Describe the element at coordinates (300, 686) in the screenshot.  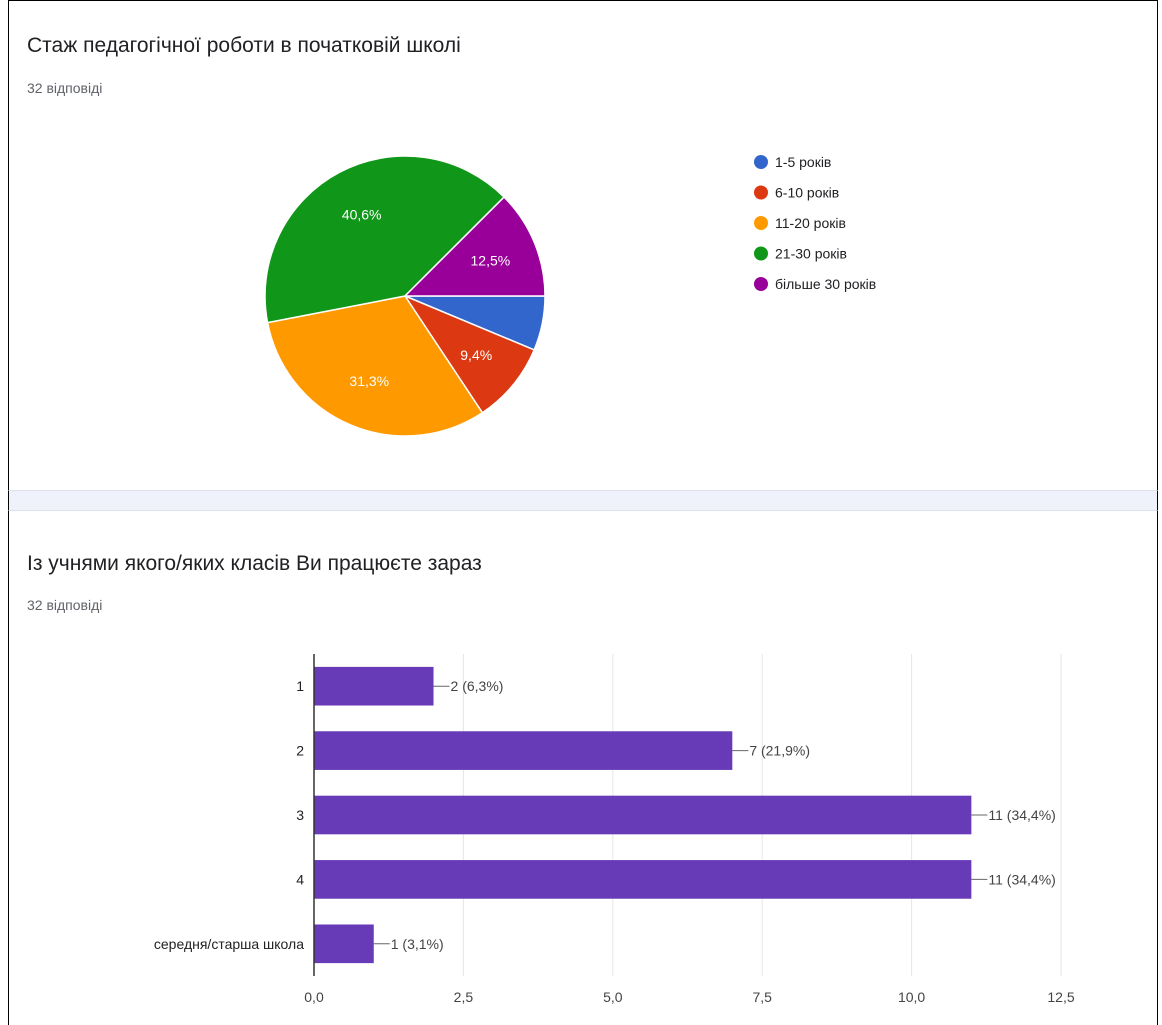
I see `category-label: 1` at that location.